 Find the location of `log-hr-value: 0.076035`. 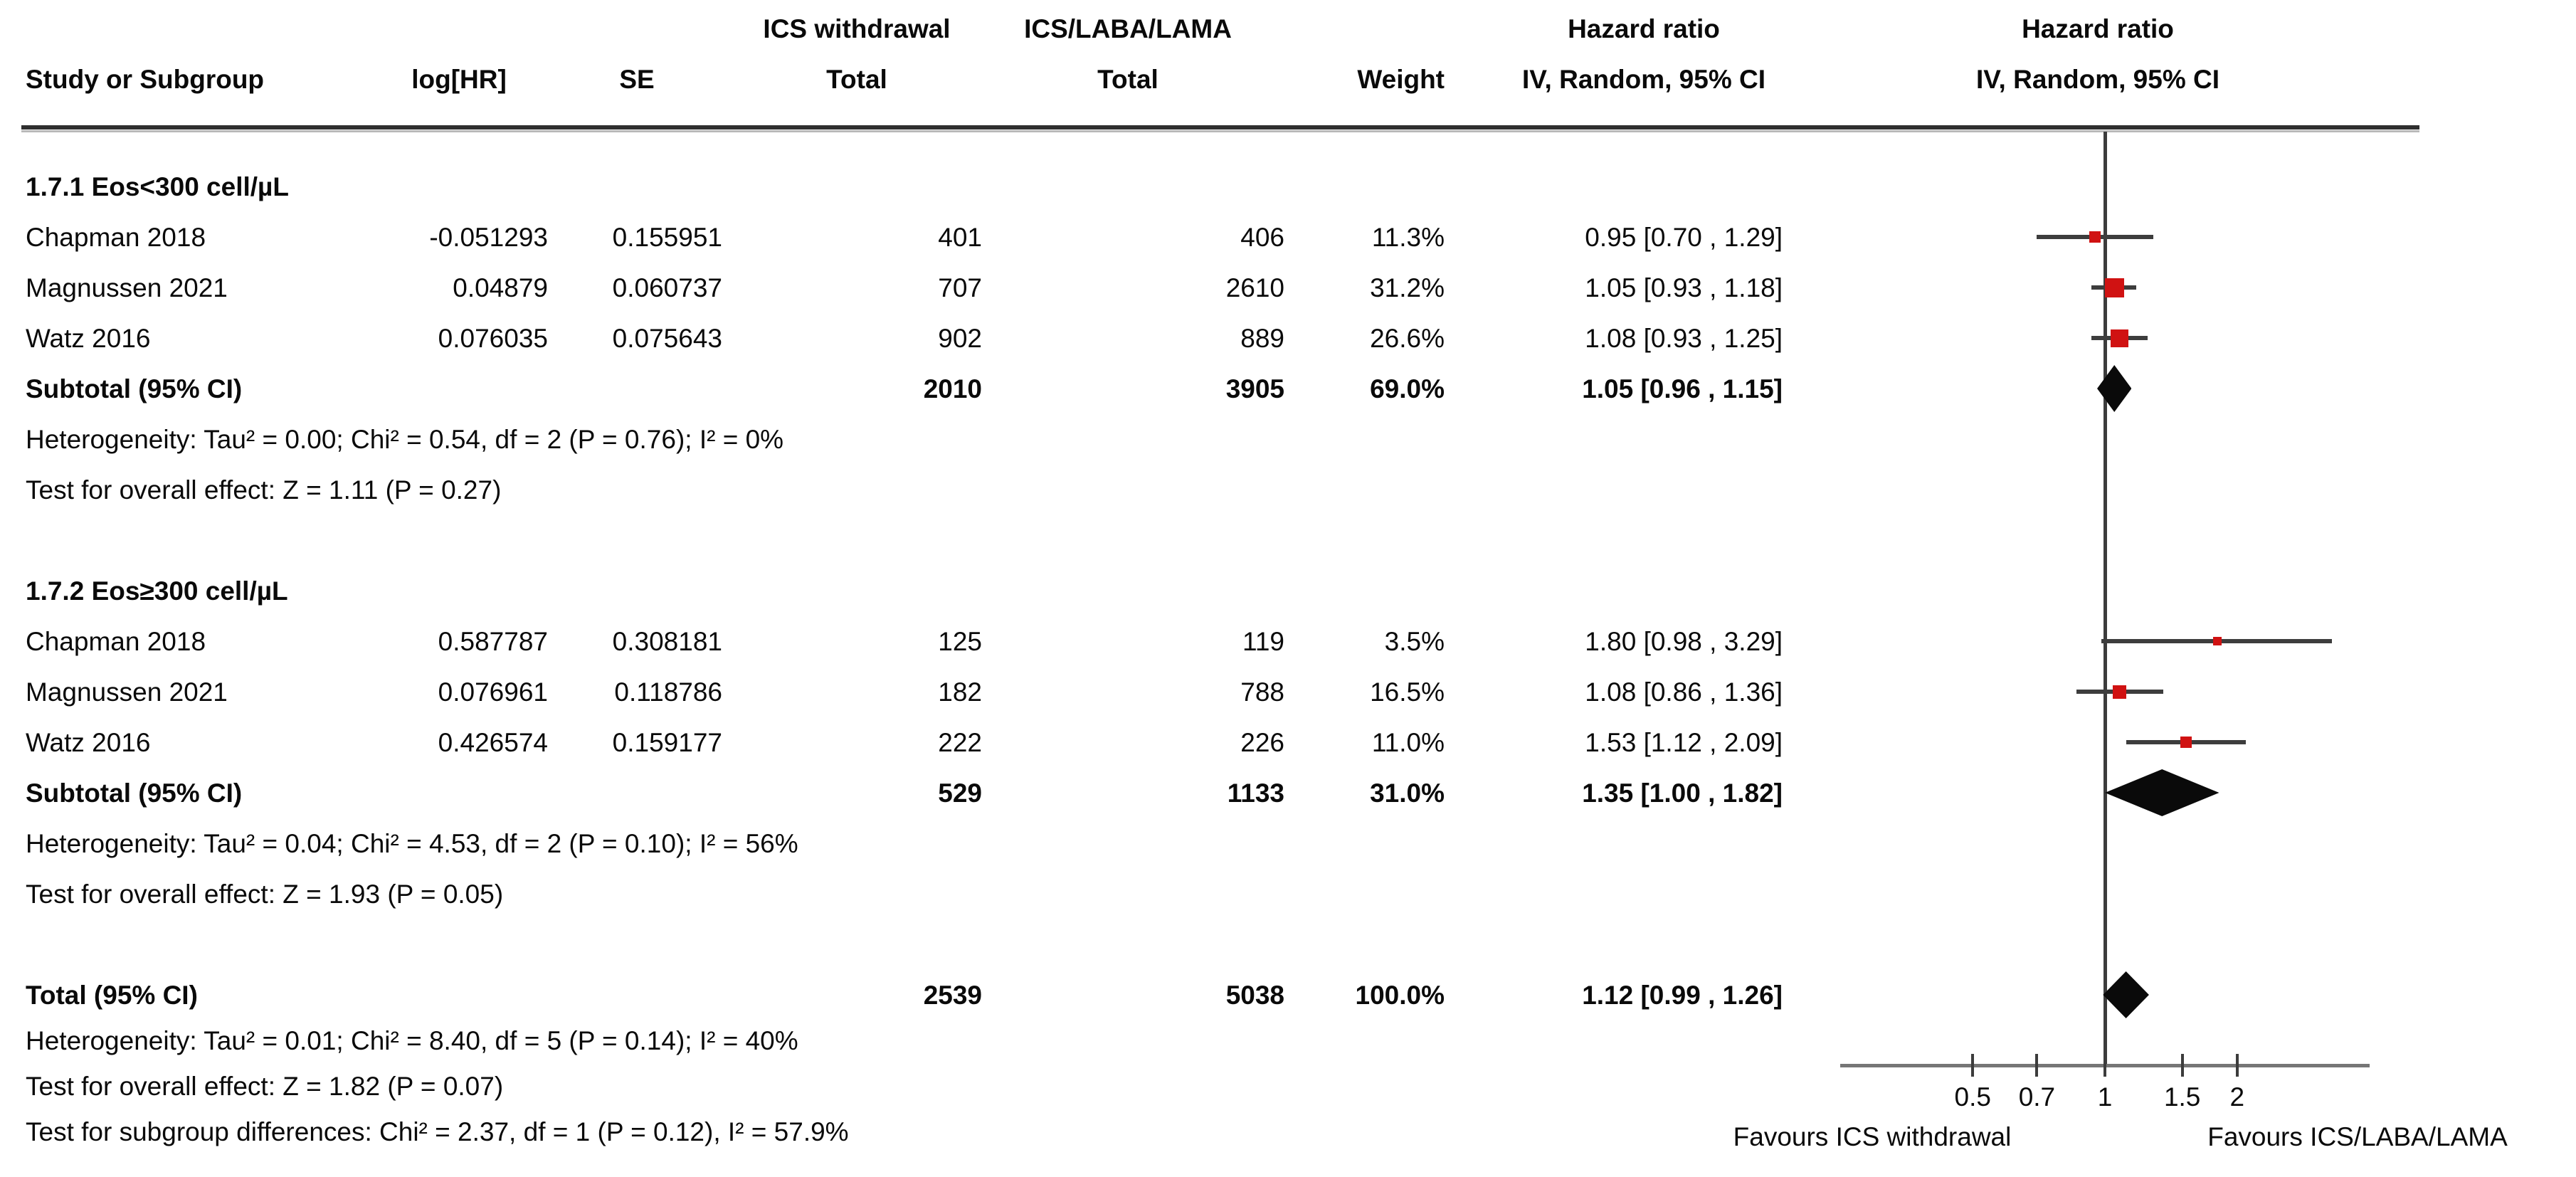

log-hr-value: 0.076035 is located at coordinates (493, 338).